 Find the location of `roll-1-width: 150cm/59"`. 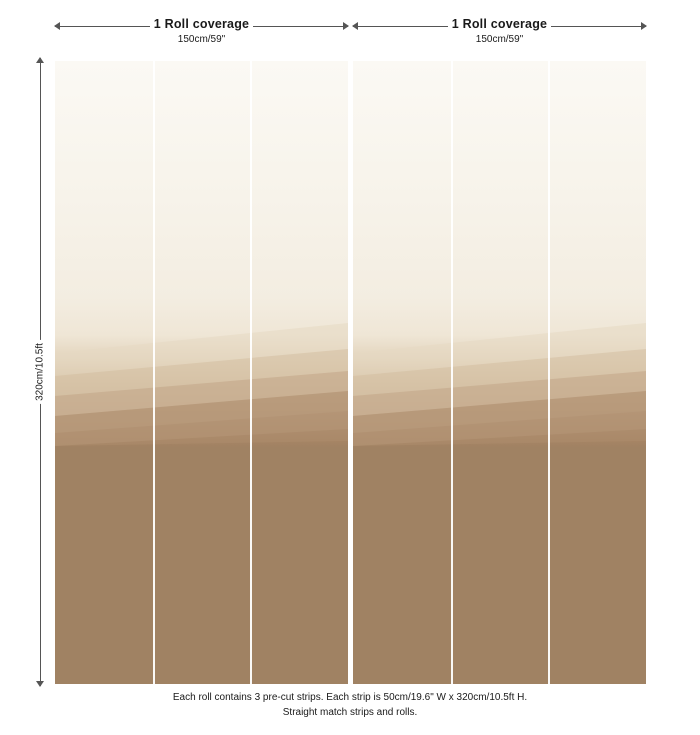

roll-1-width: 150cm/59" is located at coordinates (201, 39).